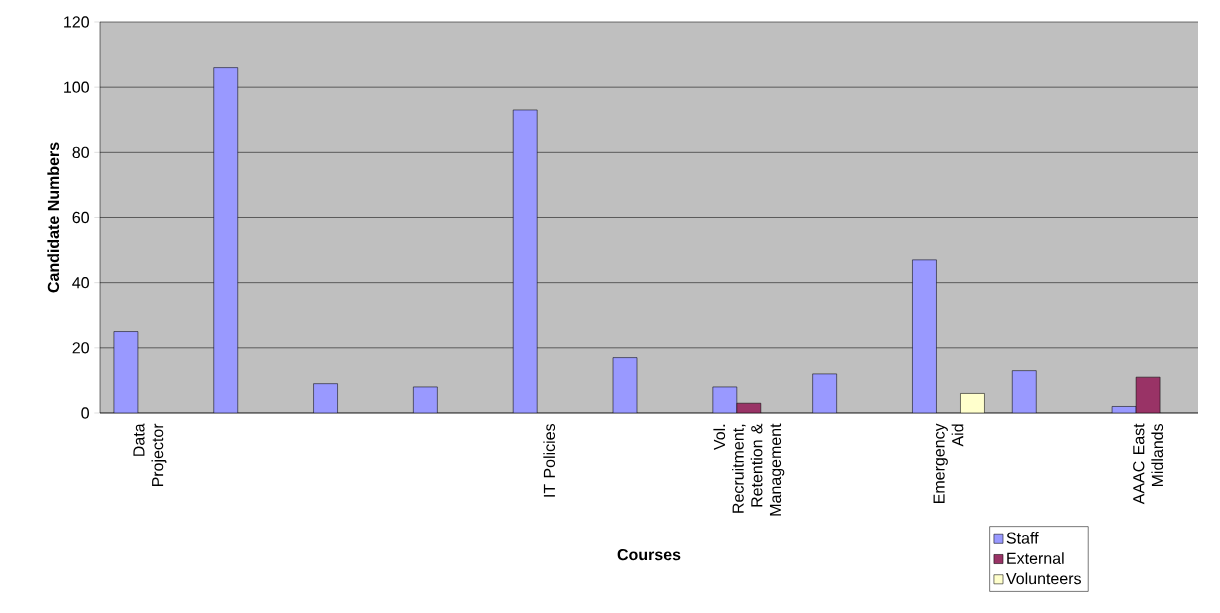  I want to click on y-axis-title: Candidate Numbers, so click(53, 217).